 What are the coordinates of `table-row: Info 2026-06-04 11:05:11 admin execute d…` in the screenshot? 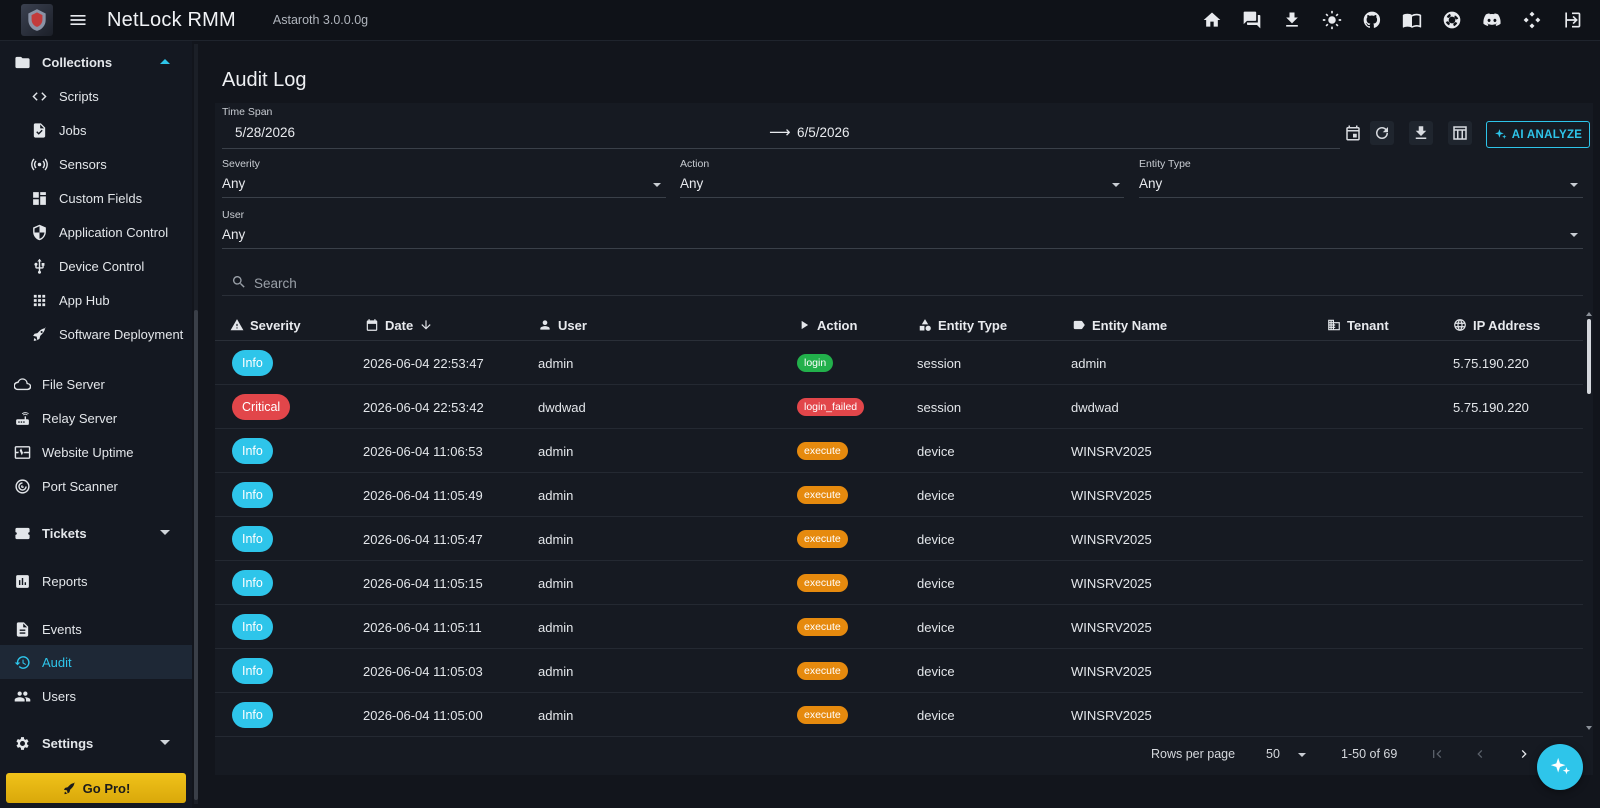 It's located at (899, 627).